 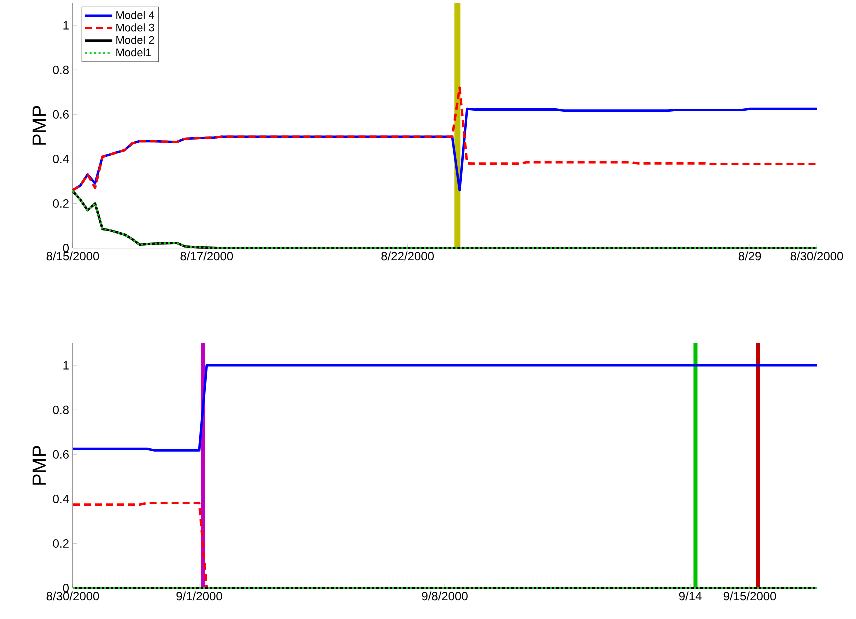 I want to click on legend-label: Model 3, so click(x=135, y=28).